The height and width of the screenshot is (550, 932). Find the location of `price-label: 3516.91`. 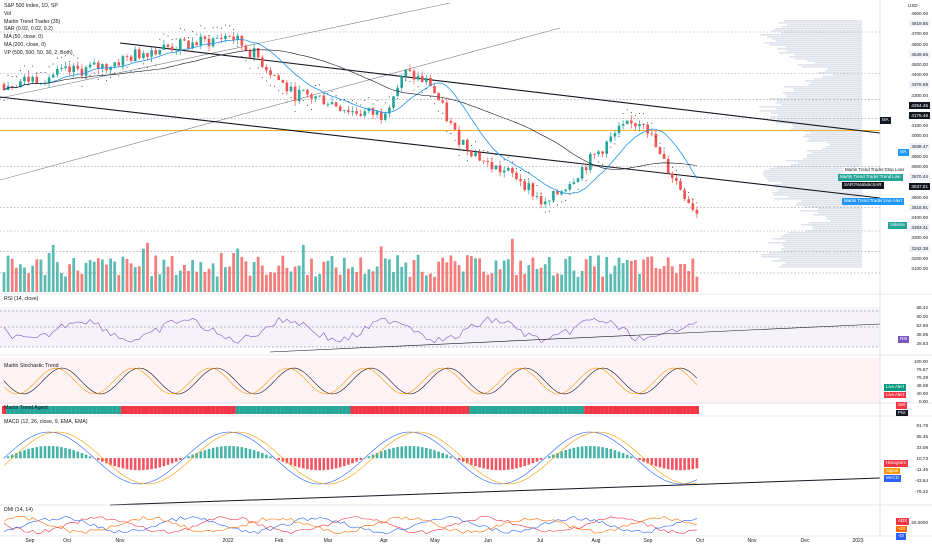

price-label: 3516.91 is located at coordinates (919, 207).